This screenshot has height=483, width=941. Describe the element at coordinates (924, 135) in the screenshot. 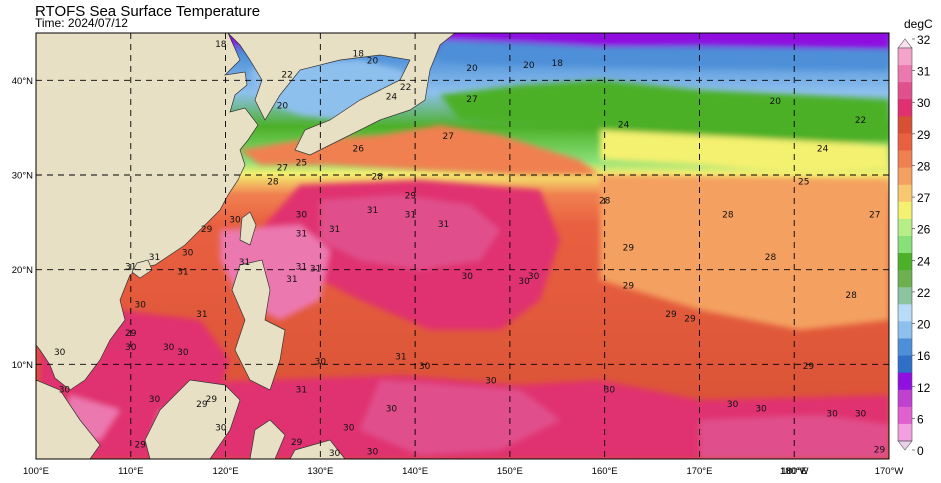

I see `colorbar-level-label: 29` at that location.